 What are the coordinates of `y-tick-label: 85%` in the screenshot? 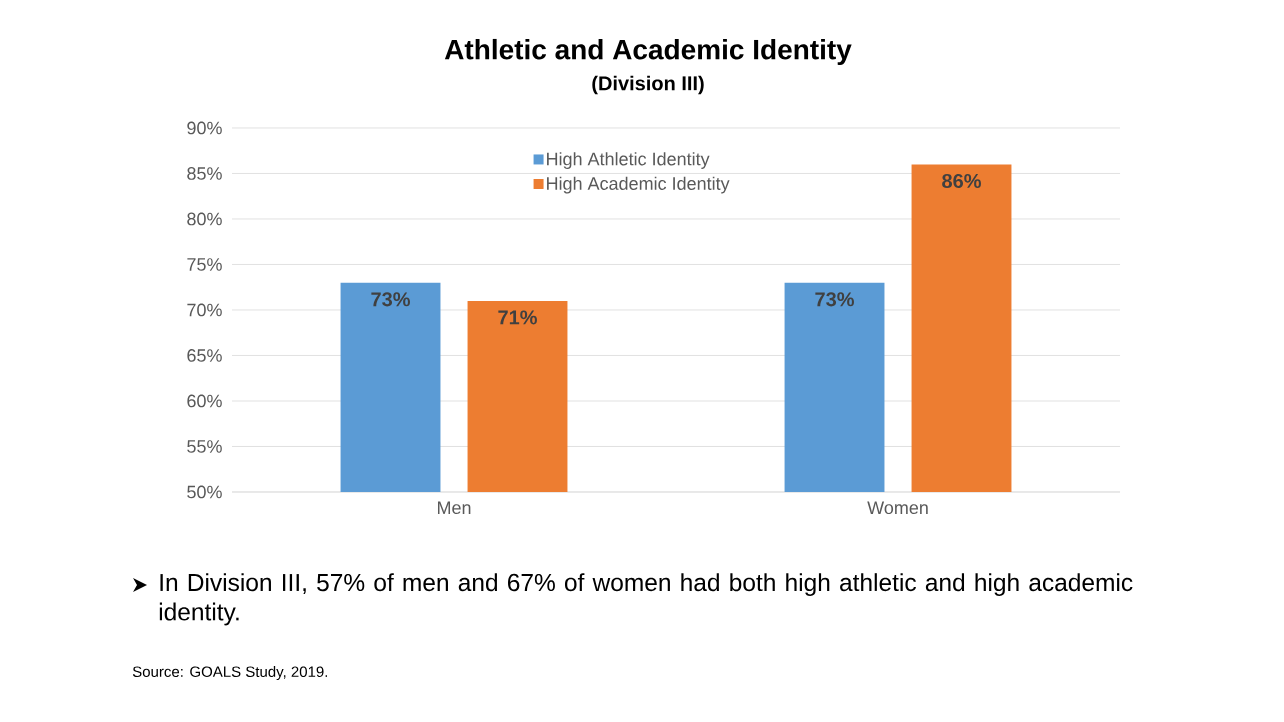 It's located at (204, 173).